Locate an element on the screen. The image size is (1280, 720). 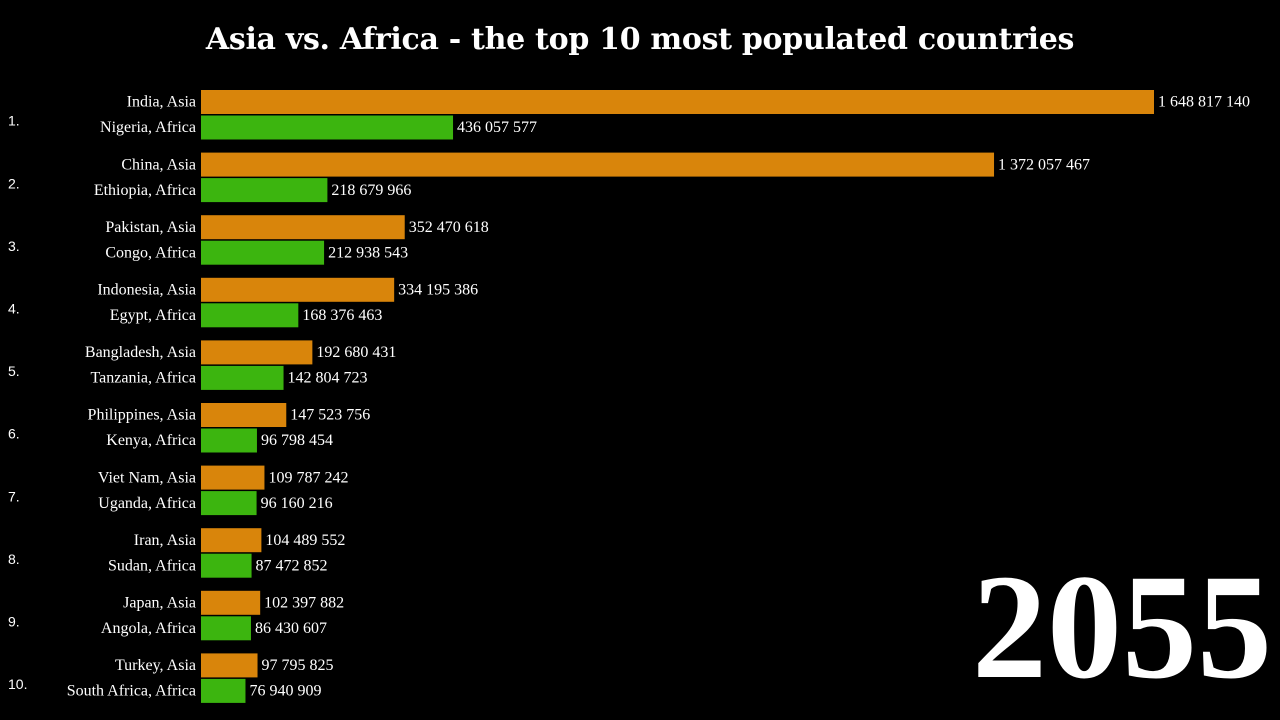
asia-value-label: 334 195 386 is located at coordinates (438, 289).